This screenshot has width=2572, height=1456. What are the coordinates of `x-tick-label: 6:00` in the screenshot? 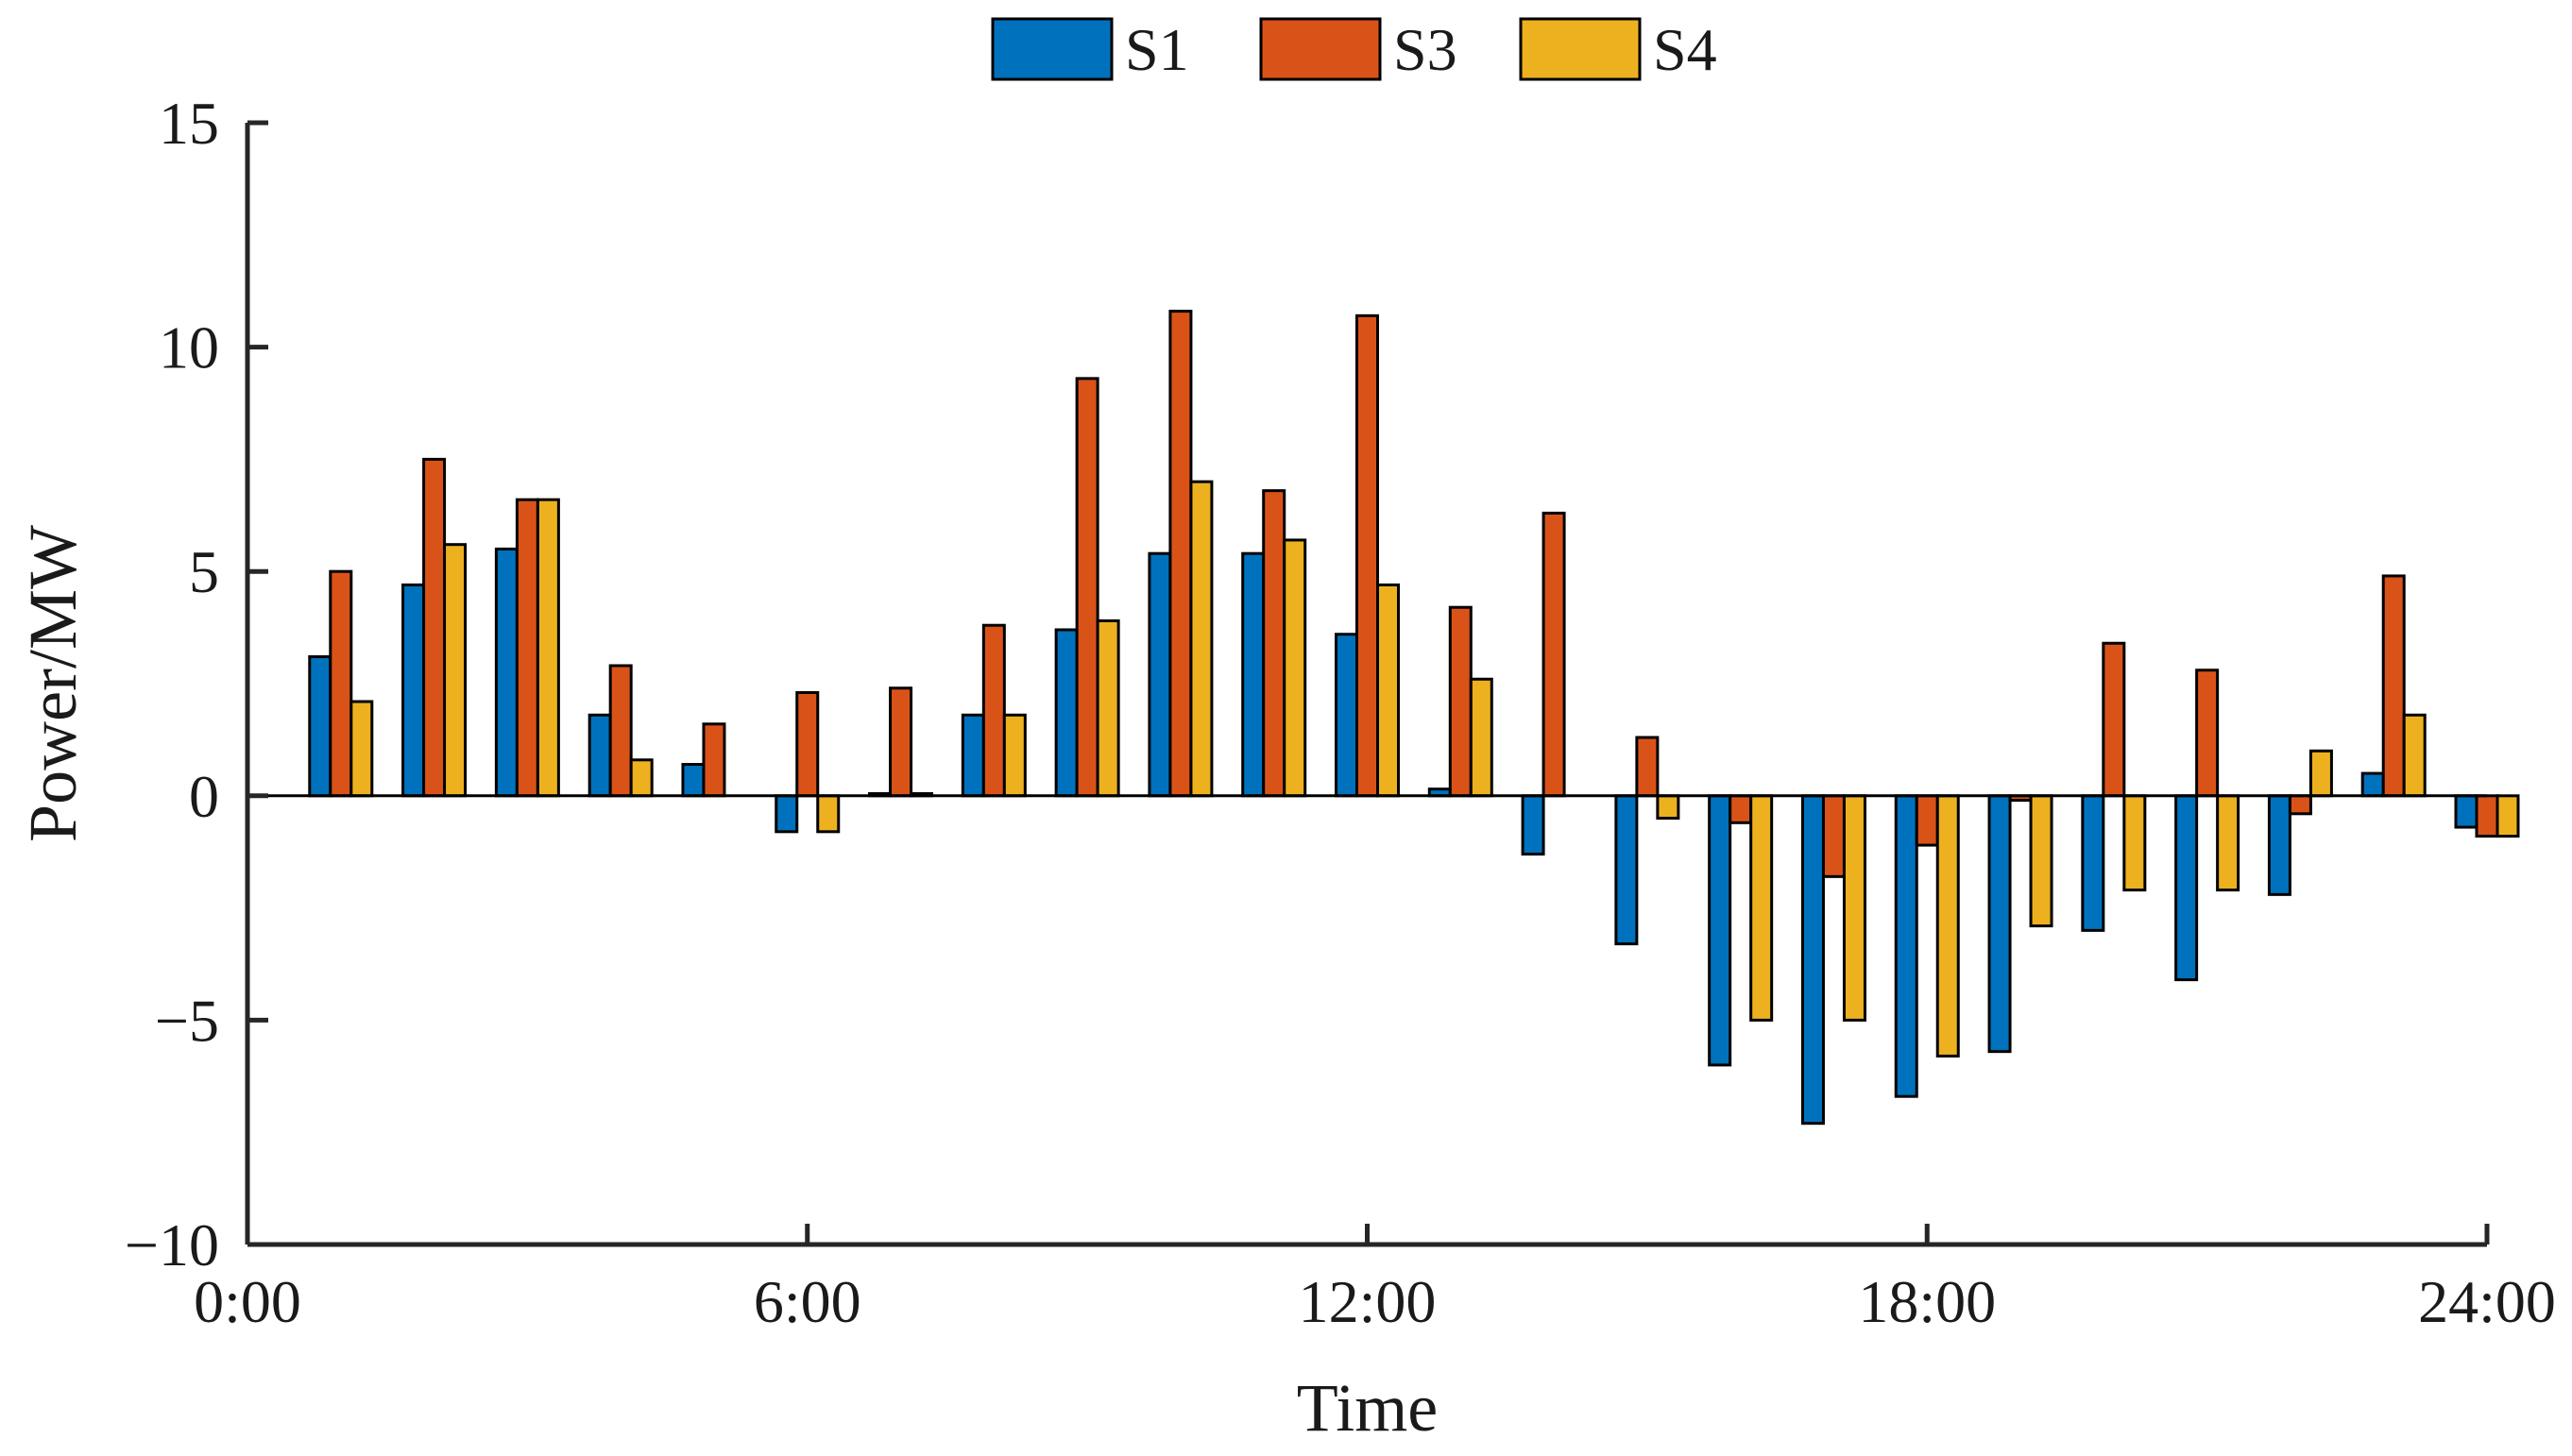 It's located at (808, 1301).